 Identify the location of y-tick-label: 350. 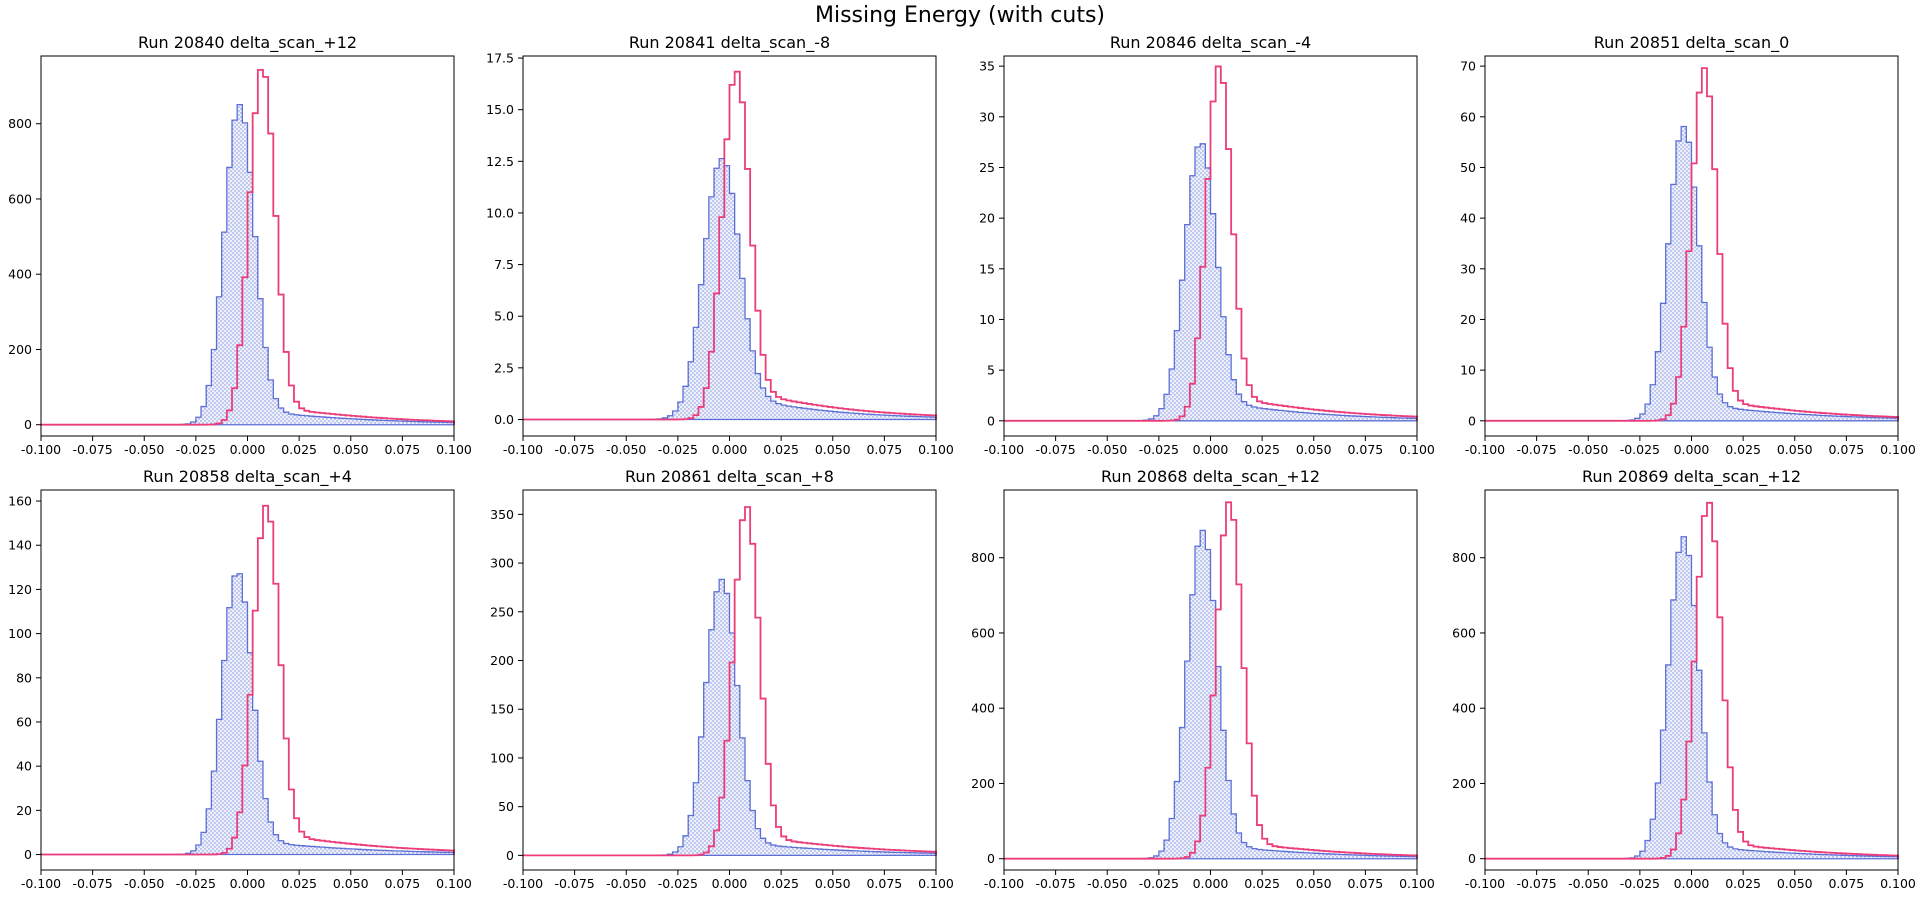
(502, 514).